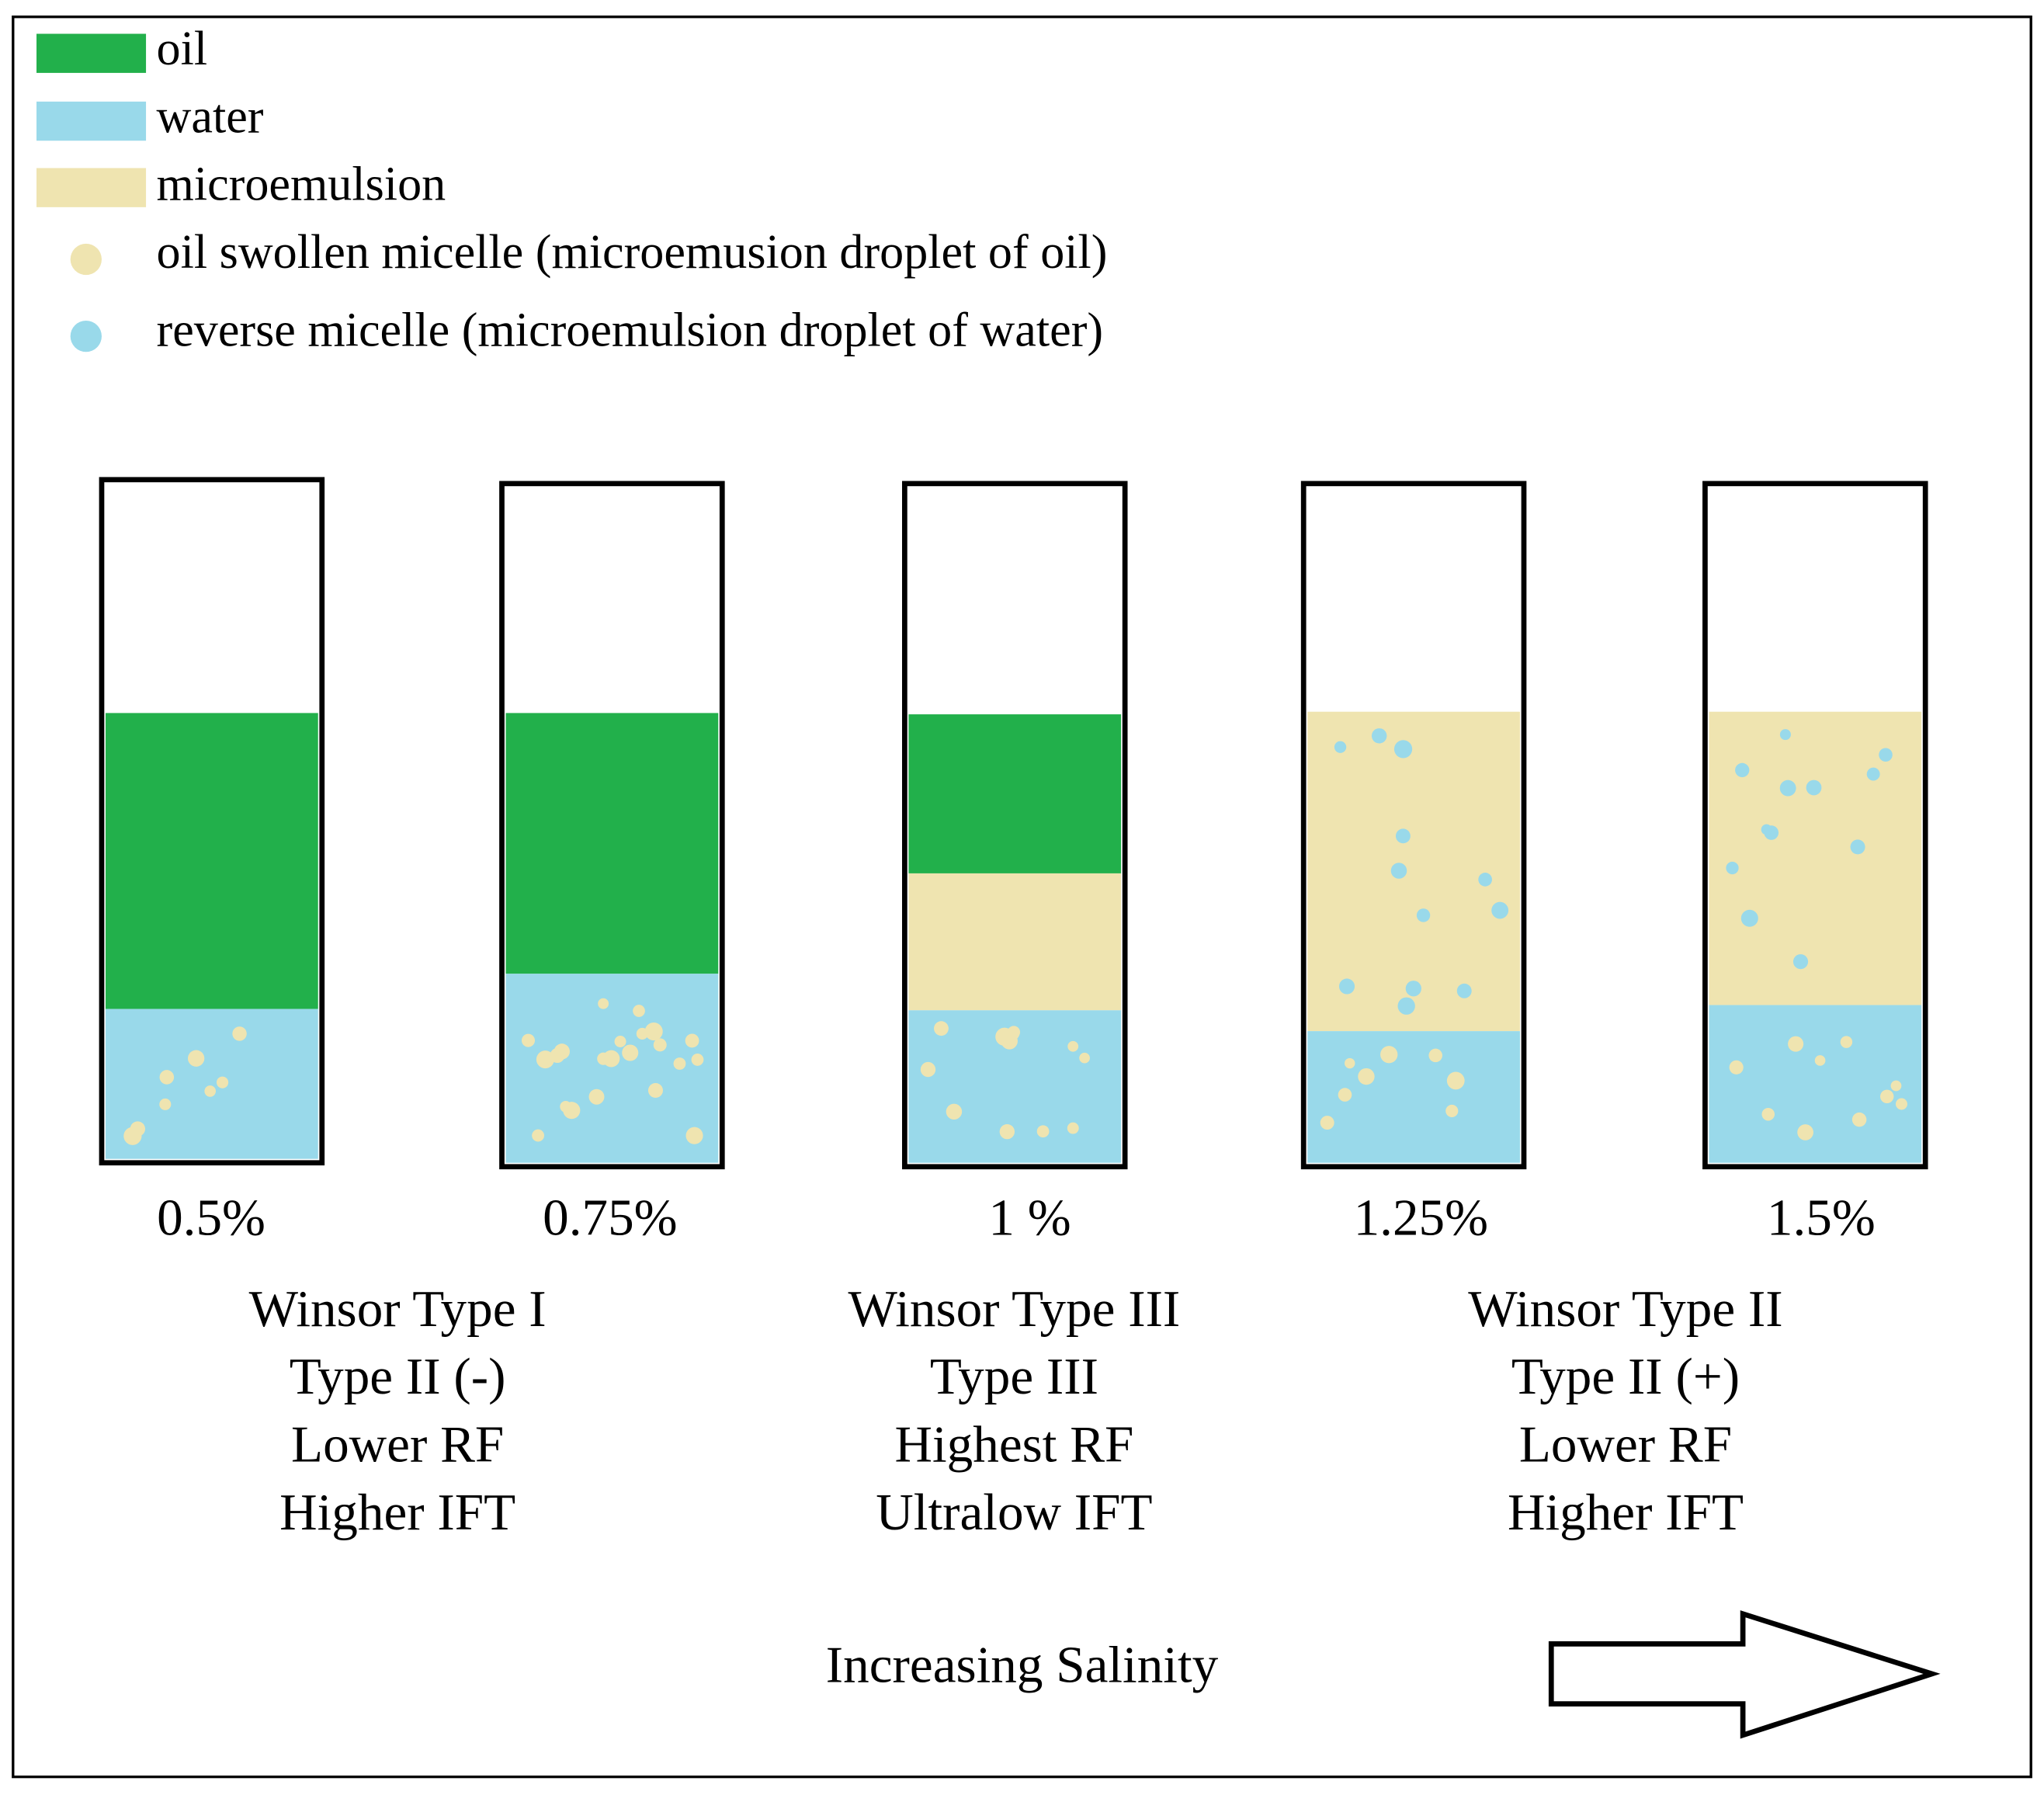 The height and width of the screenshot is (1795, 2044). I want to click on group-line: Winsor Type II, so click(1625, 1308).